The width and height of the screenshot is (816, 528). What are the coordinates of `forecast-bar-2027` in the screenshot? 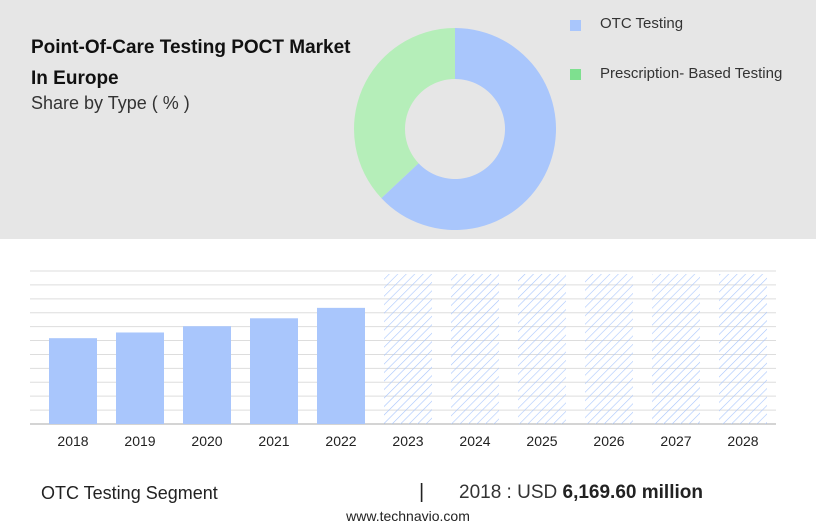 It's located at (676, 349).